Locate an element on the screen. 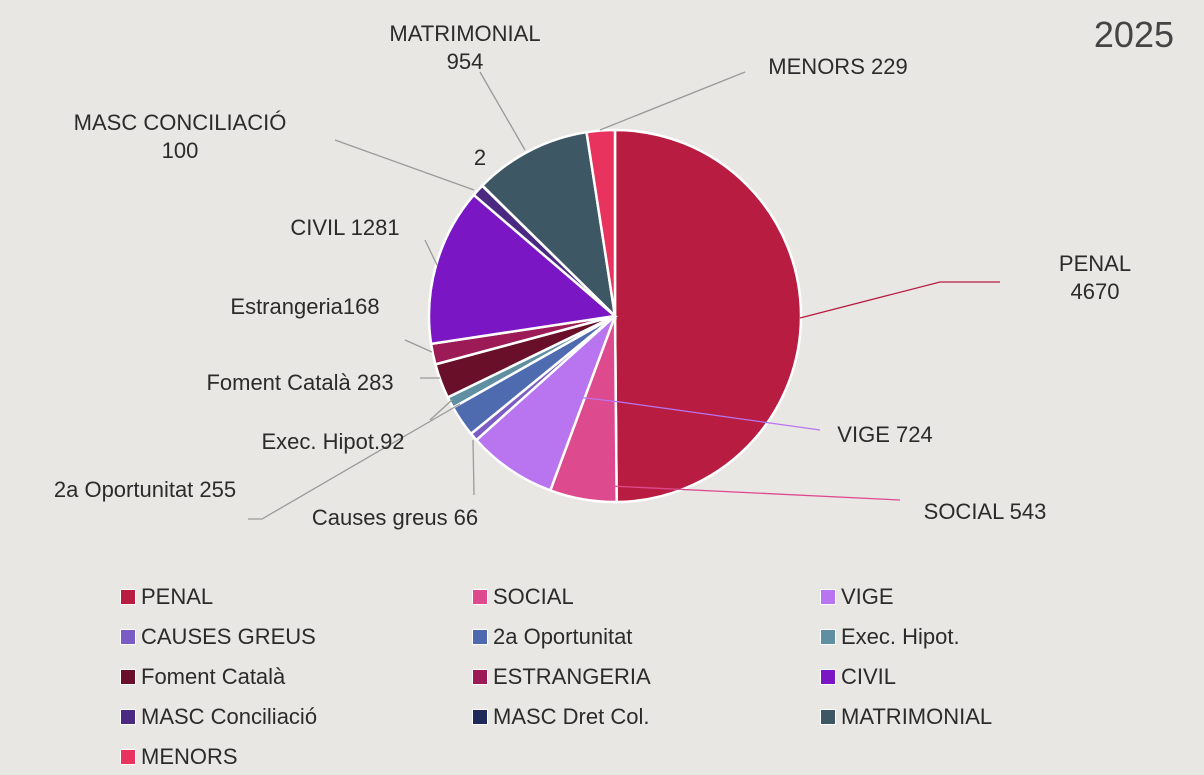 The image size is (1204, 775). legend-item: PENAL is located at coordinates (166, 597).